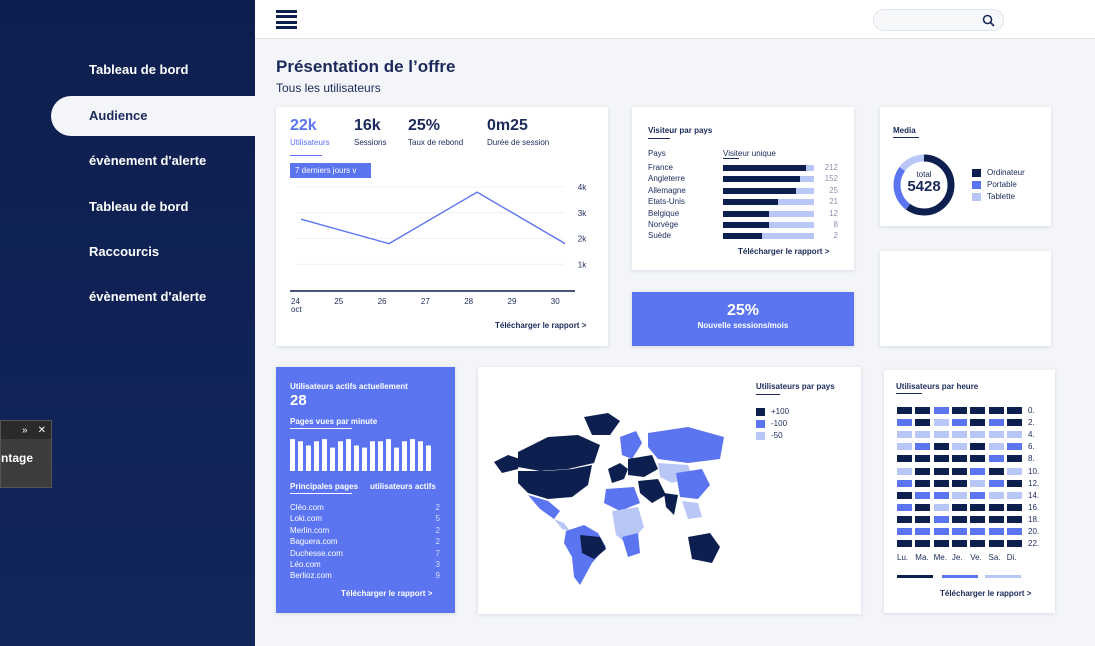 The image size is (1095, 646). What do you see at coordinates (437, 519) in the screenshot?
I see `site-active-users: 5` at bounding box center [437, 519].